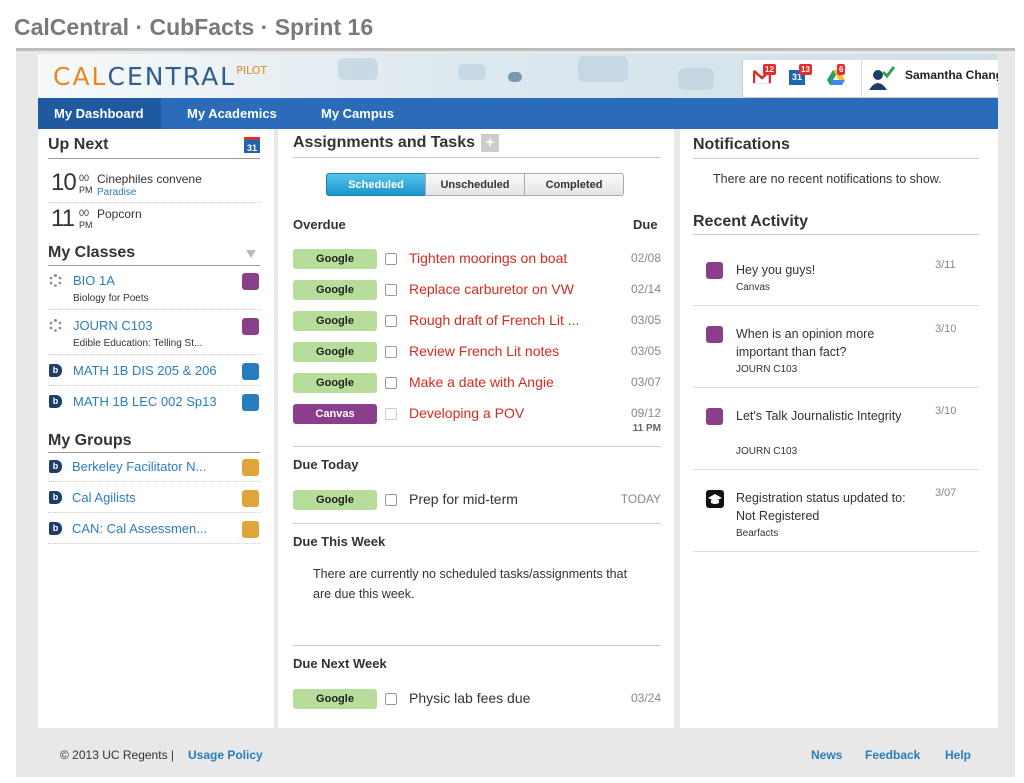 The image size is (1024, 783). Describe the element at coordinates (339, 541) in the screenshot. I see `due-this-week-heading: Due This Week` at that location.